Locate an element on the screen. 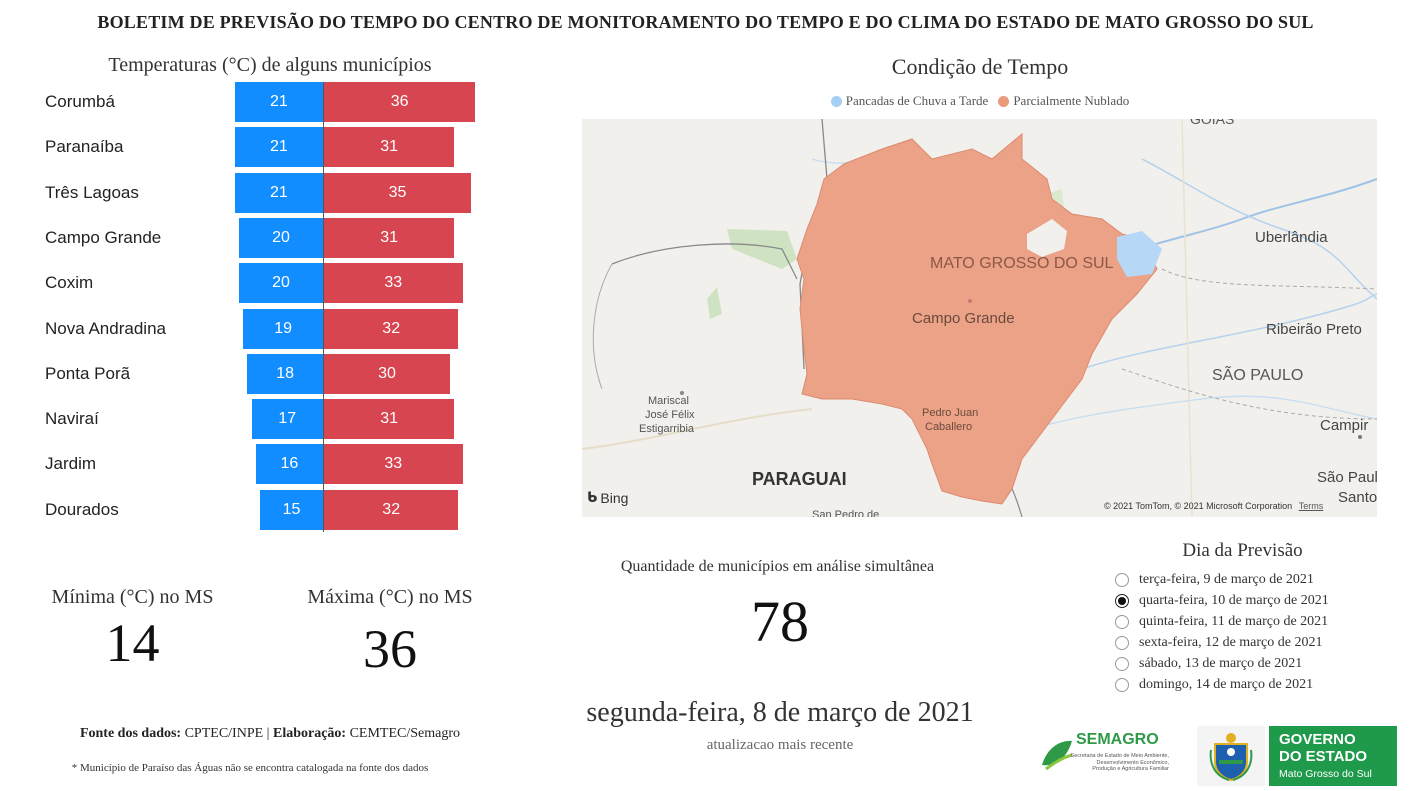  chart-axis-divider is located at coordinates (323, 307).